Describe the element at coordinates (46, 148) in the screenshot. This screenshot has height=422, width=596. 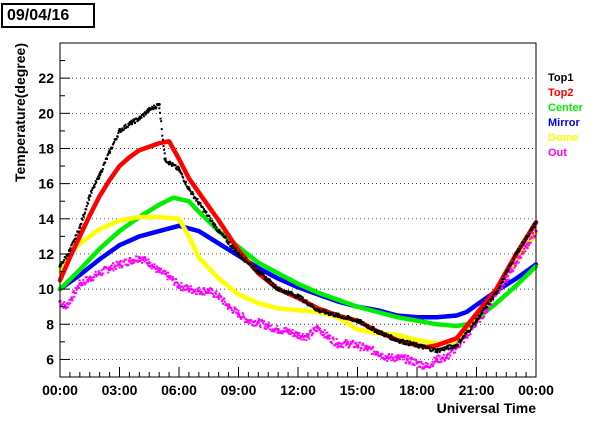
I see `y-tick-label: 18` at that location.